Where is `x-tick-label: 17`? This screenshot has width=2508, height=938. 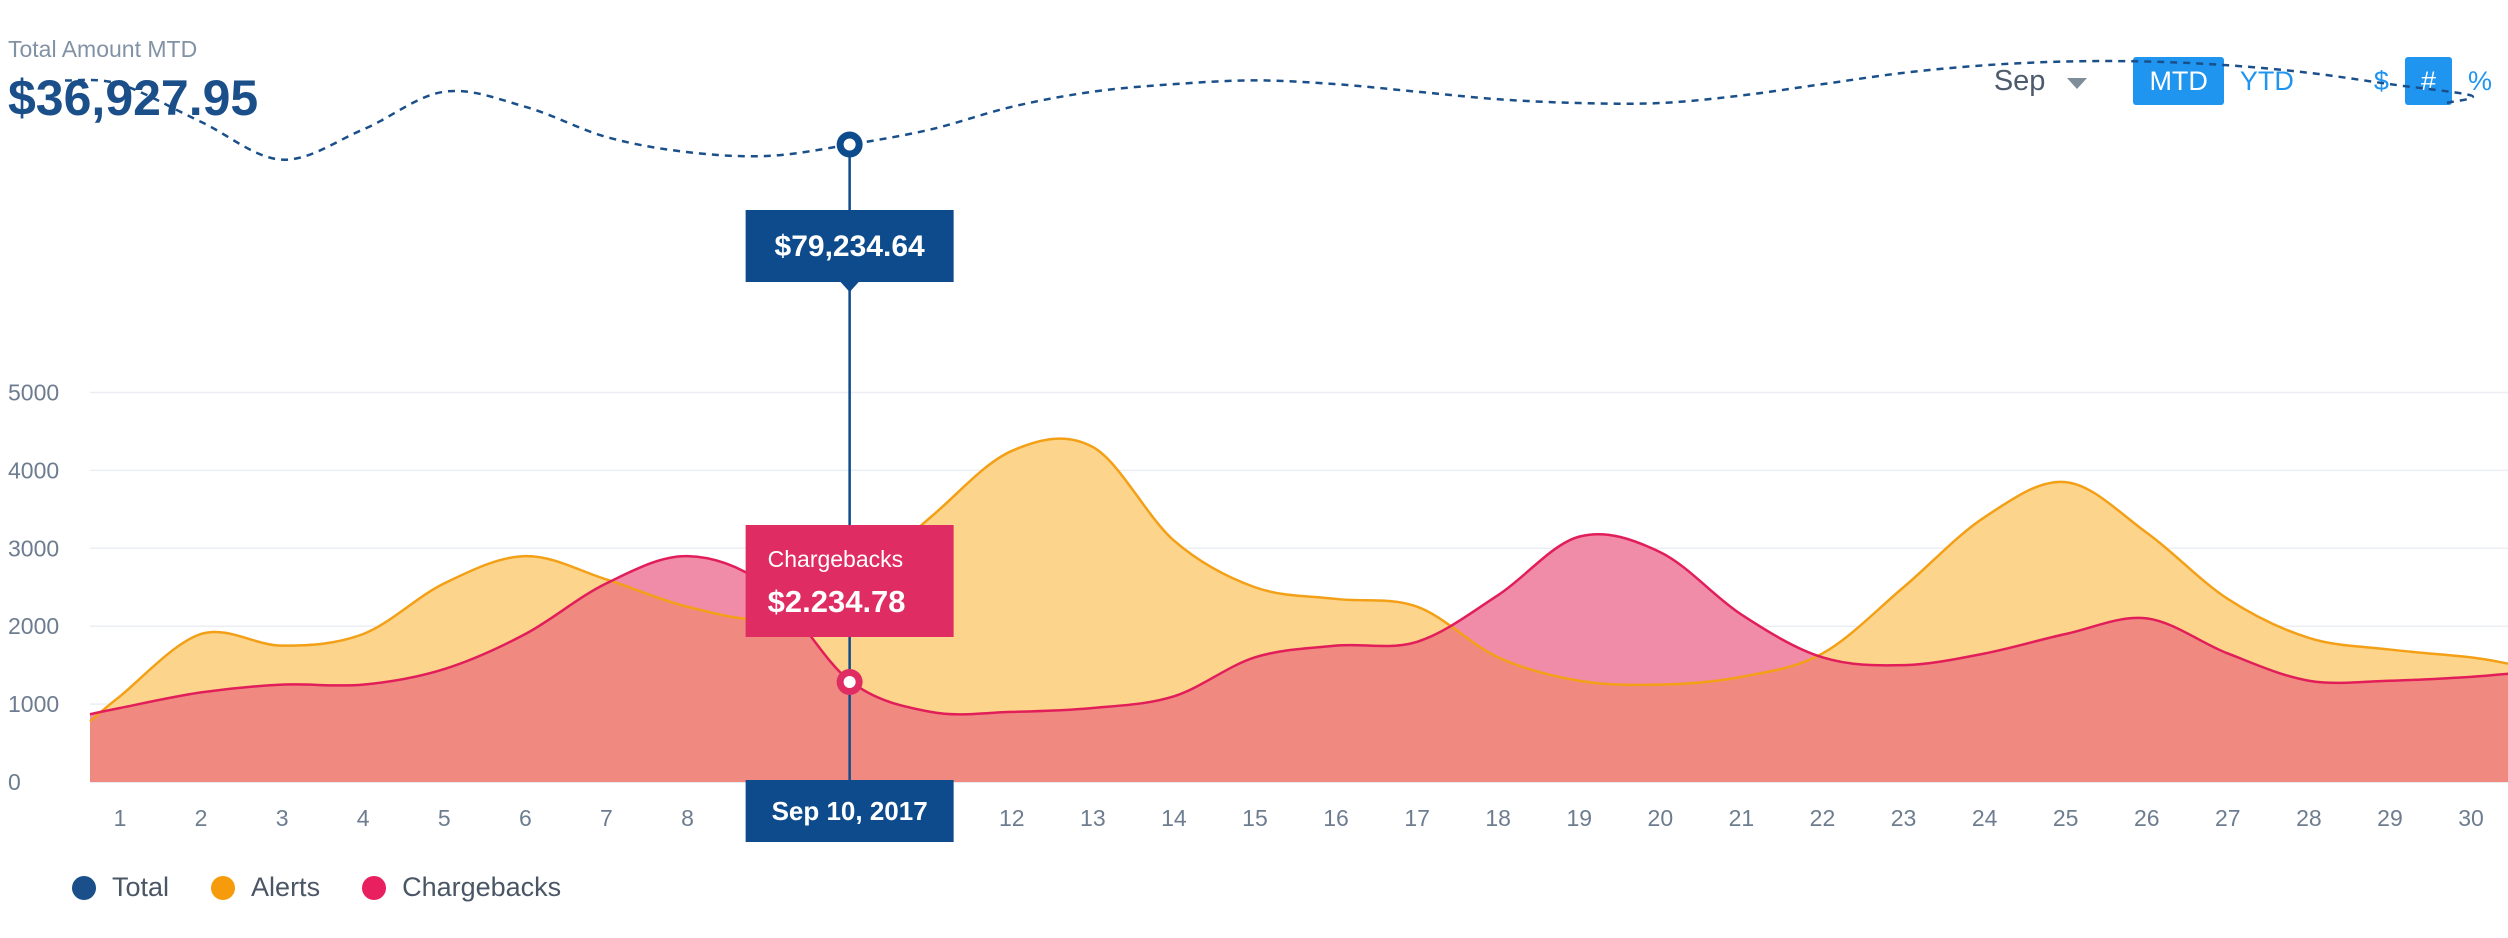 x-tick-label: 17 is located at coordinates (1417, 818).